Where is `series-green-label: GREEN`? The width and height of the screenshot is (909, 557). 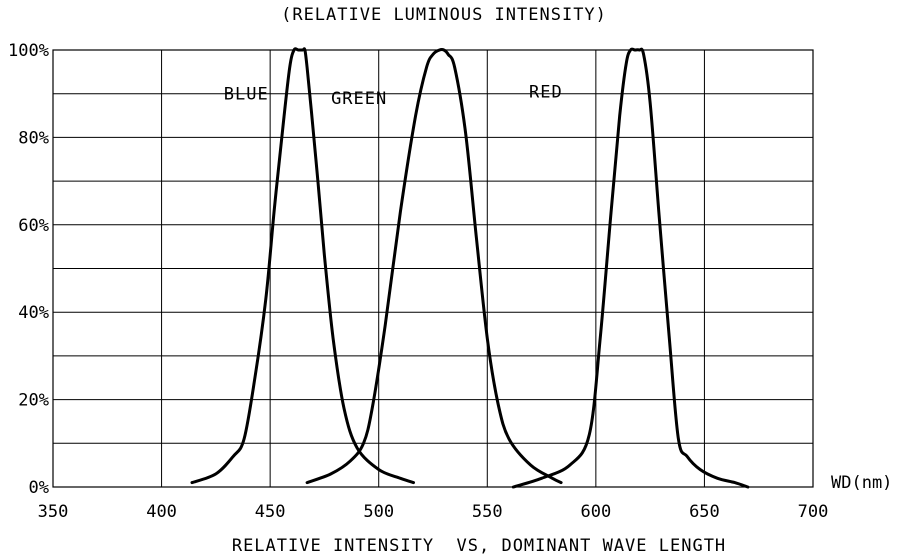
series-green-label: GREEN is located at coordinates (359, 99).